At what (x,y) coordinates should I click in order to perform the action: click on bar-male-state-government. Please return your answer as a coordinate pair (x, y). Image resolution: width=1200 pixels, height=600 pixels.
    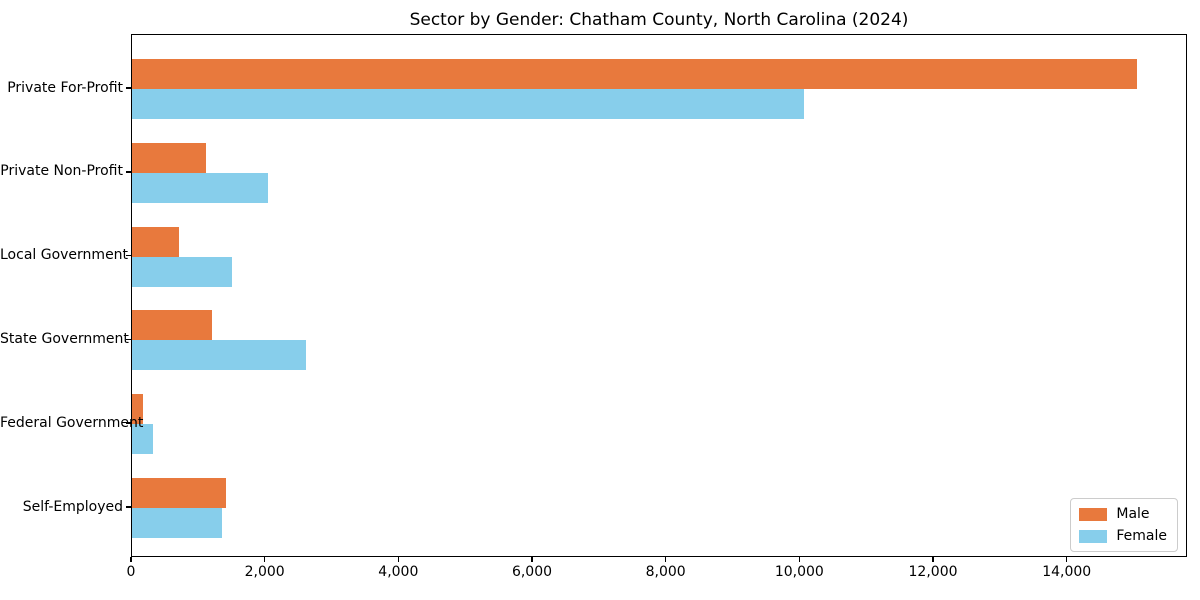
    Looking at the image, I should click on (172, 325).